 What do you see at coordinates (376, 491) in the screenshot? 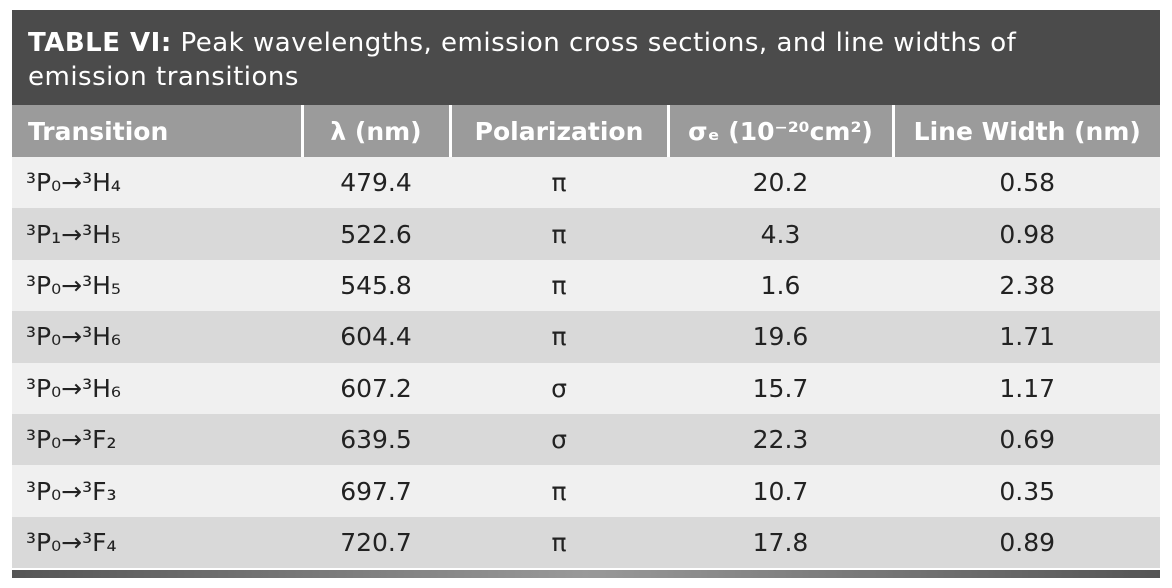
I see `table-cell: 697.7` at bounding box center [376, 491].